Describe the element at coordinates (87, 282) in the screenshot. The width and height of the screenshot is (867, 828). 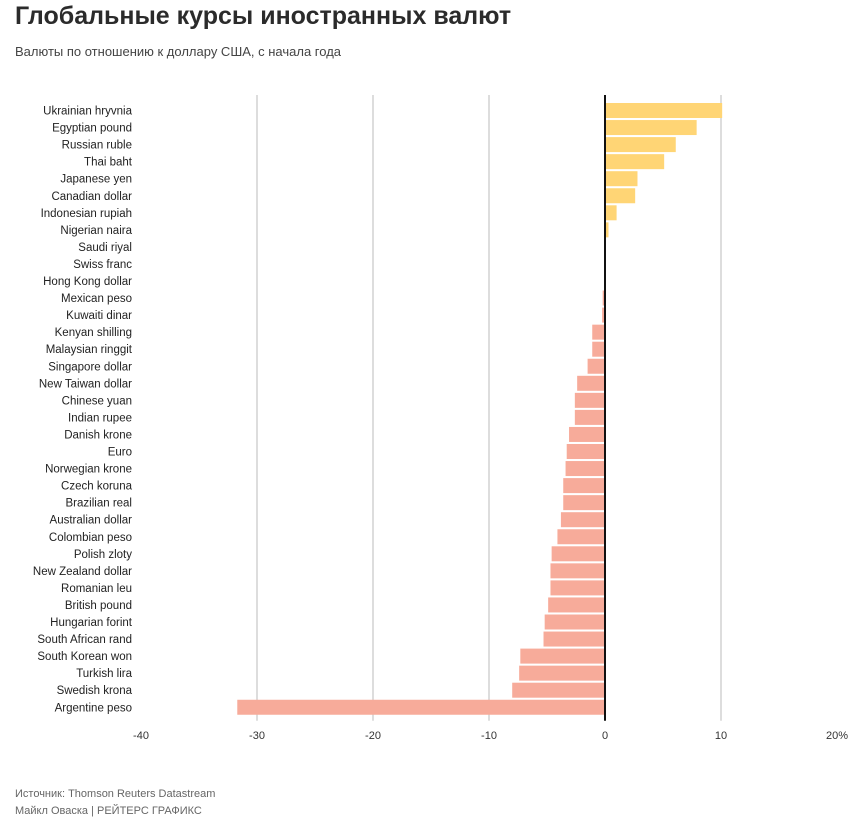
I see `category-label: Hong Kong dollar` at that location.